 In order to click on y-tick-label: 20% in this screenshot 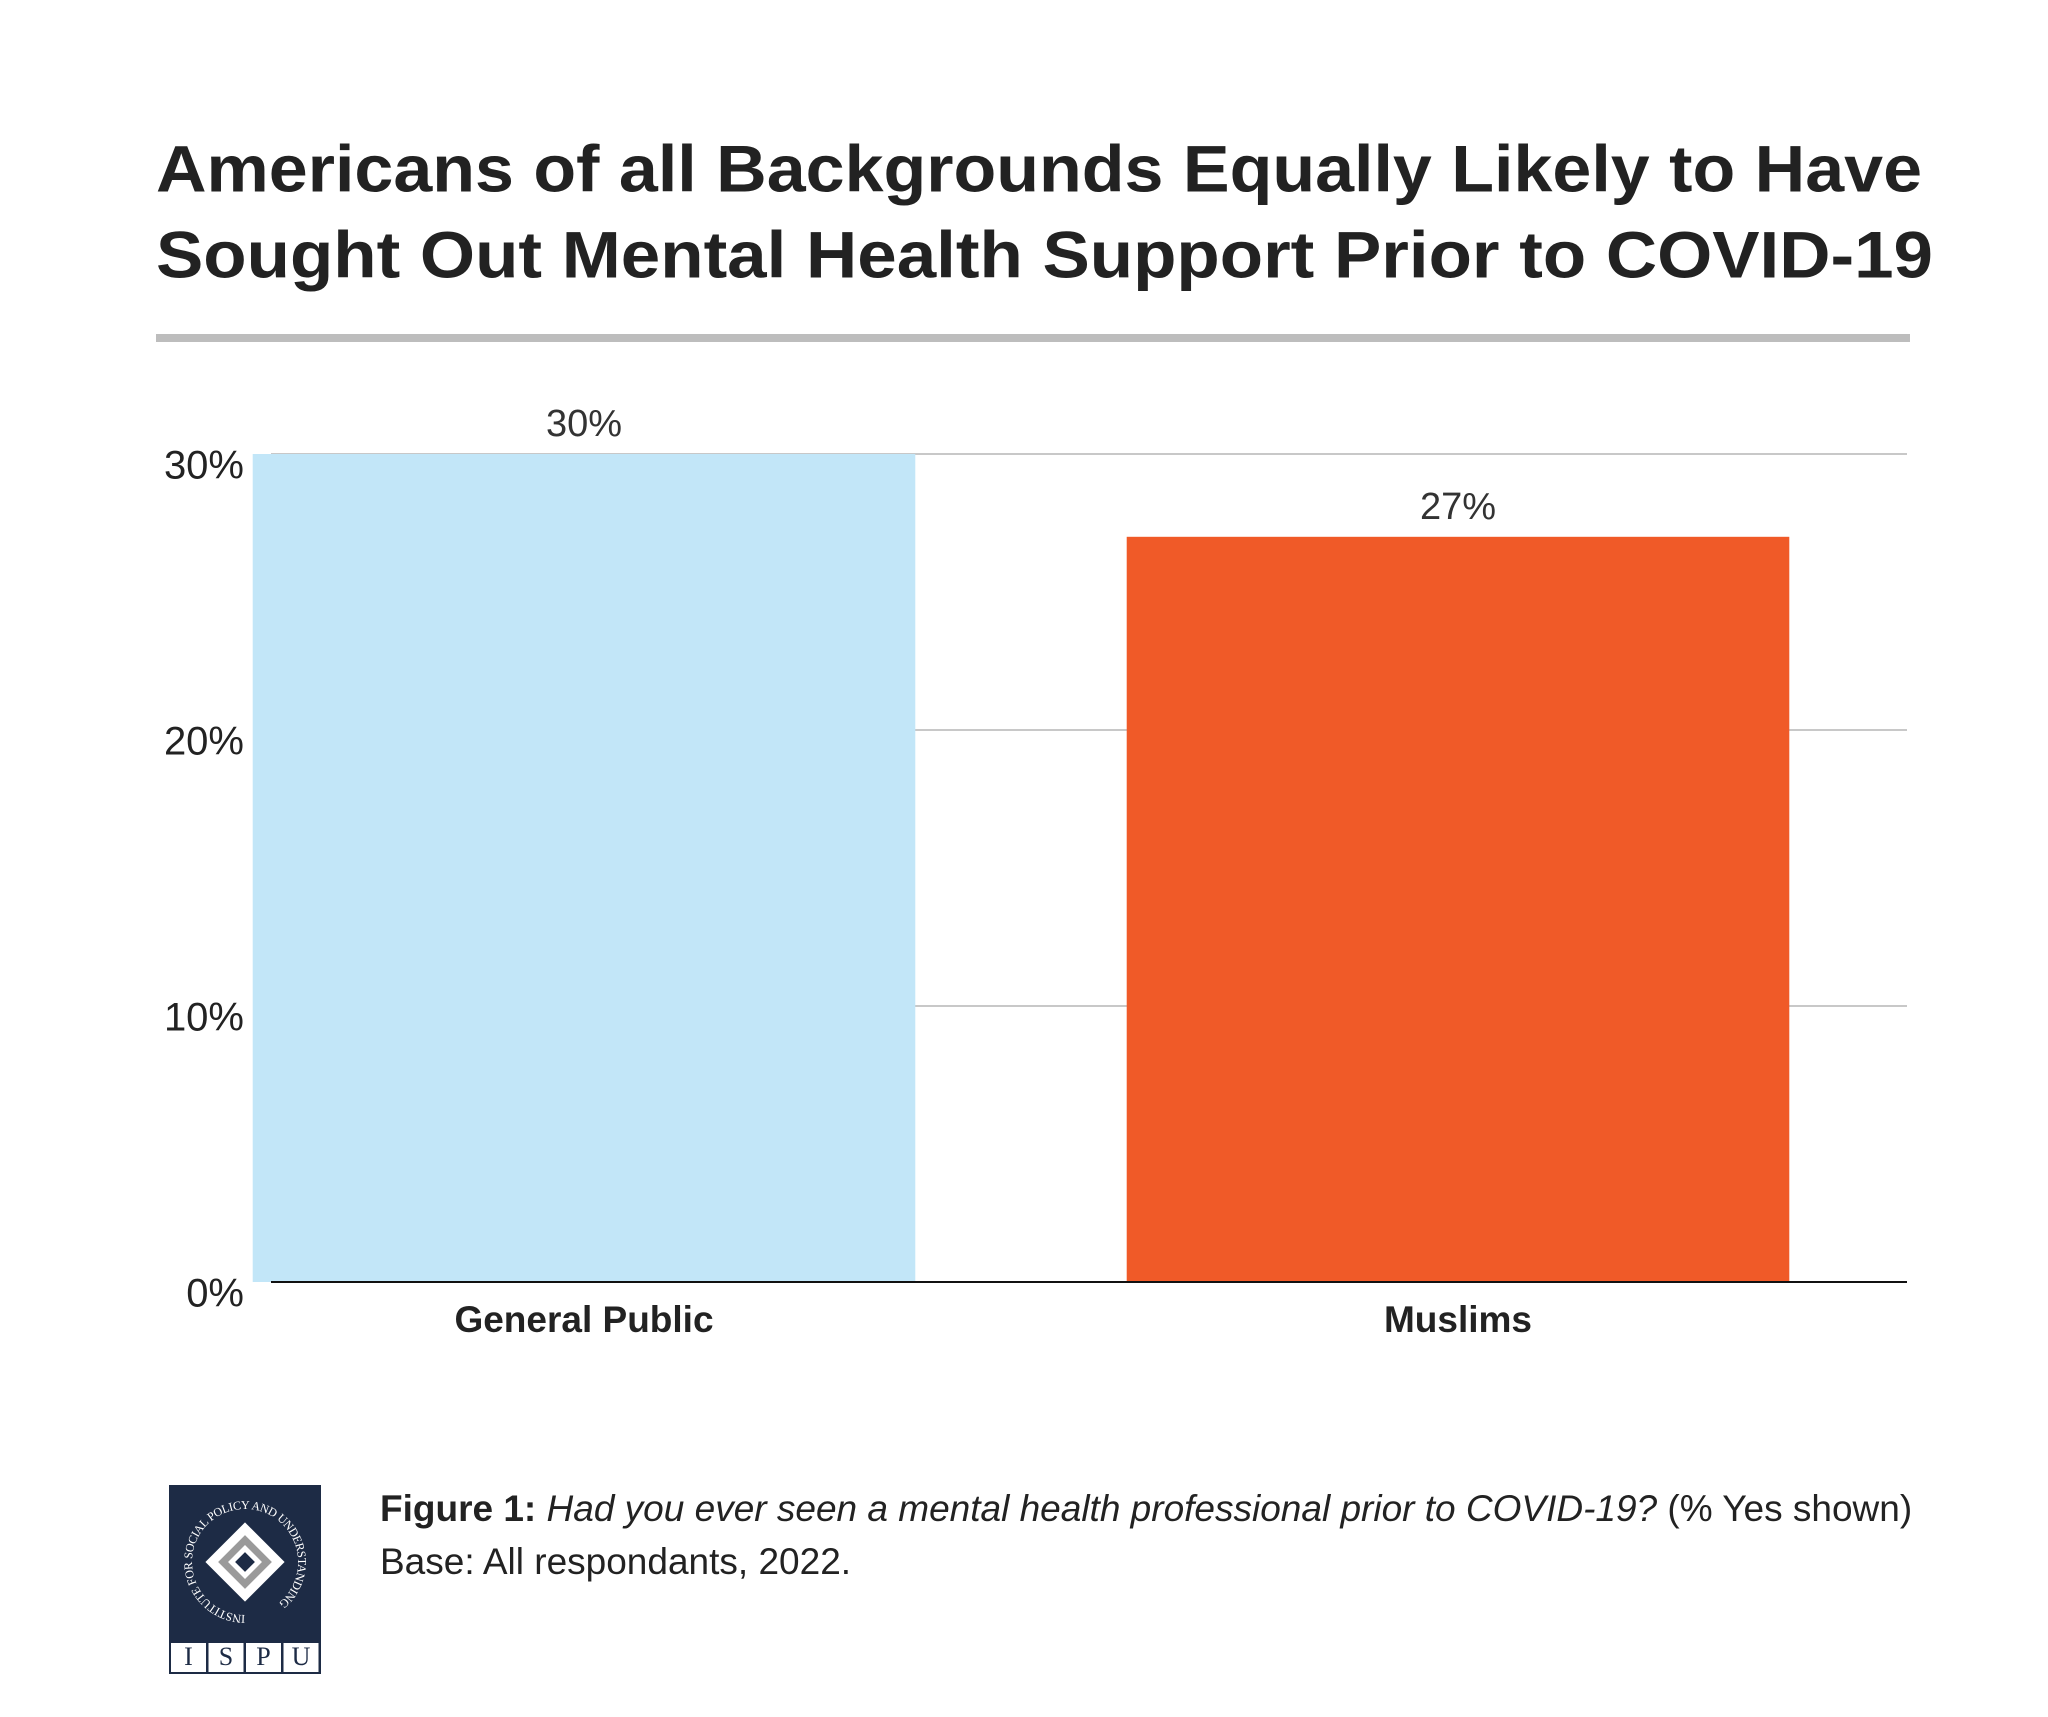, I will do `click(204, 742)`.